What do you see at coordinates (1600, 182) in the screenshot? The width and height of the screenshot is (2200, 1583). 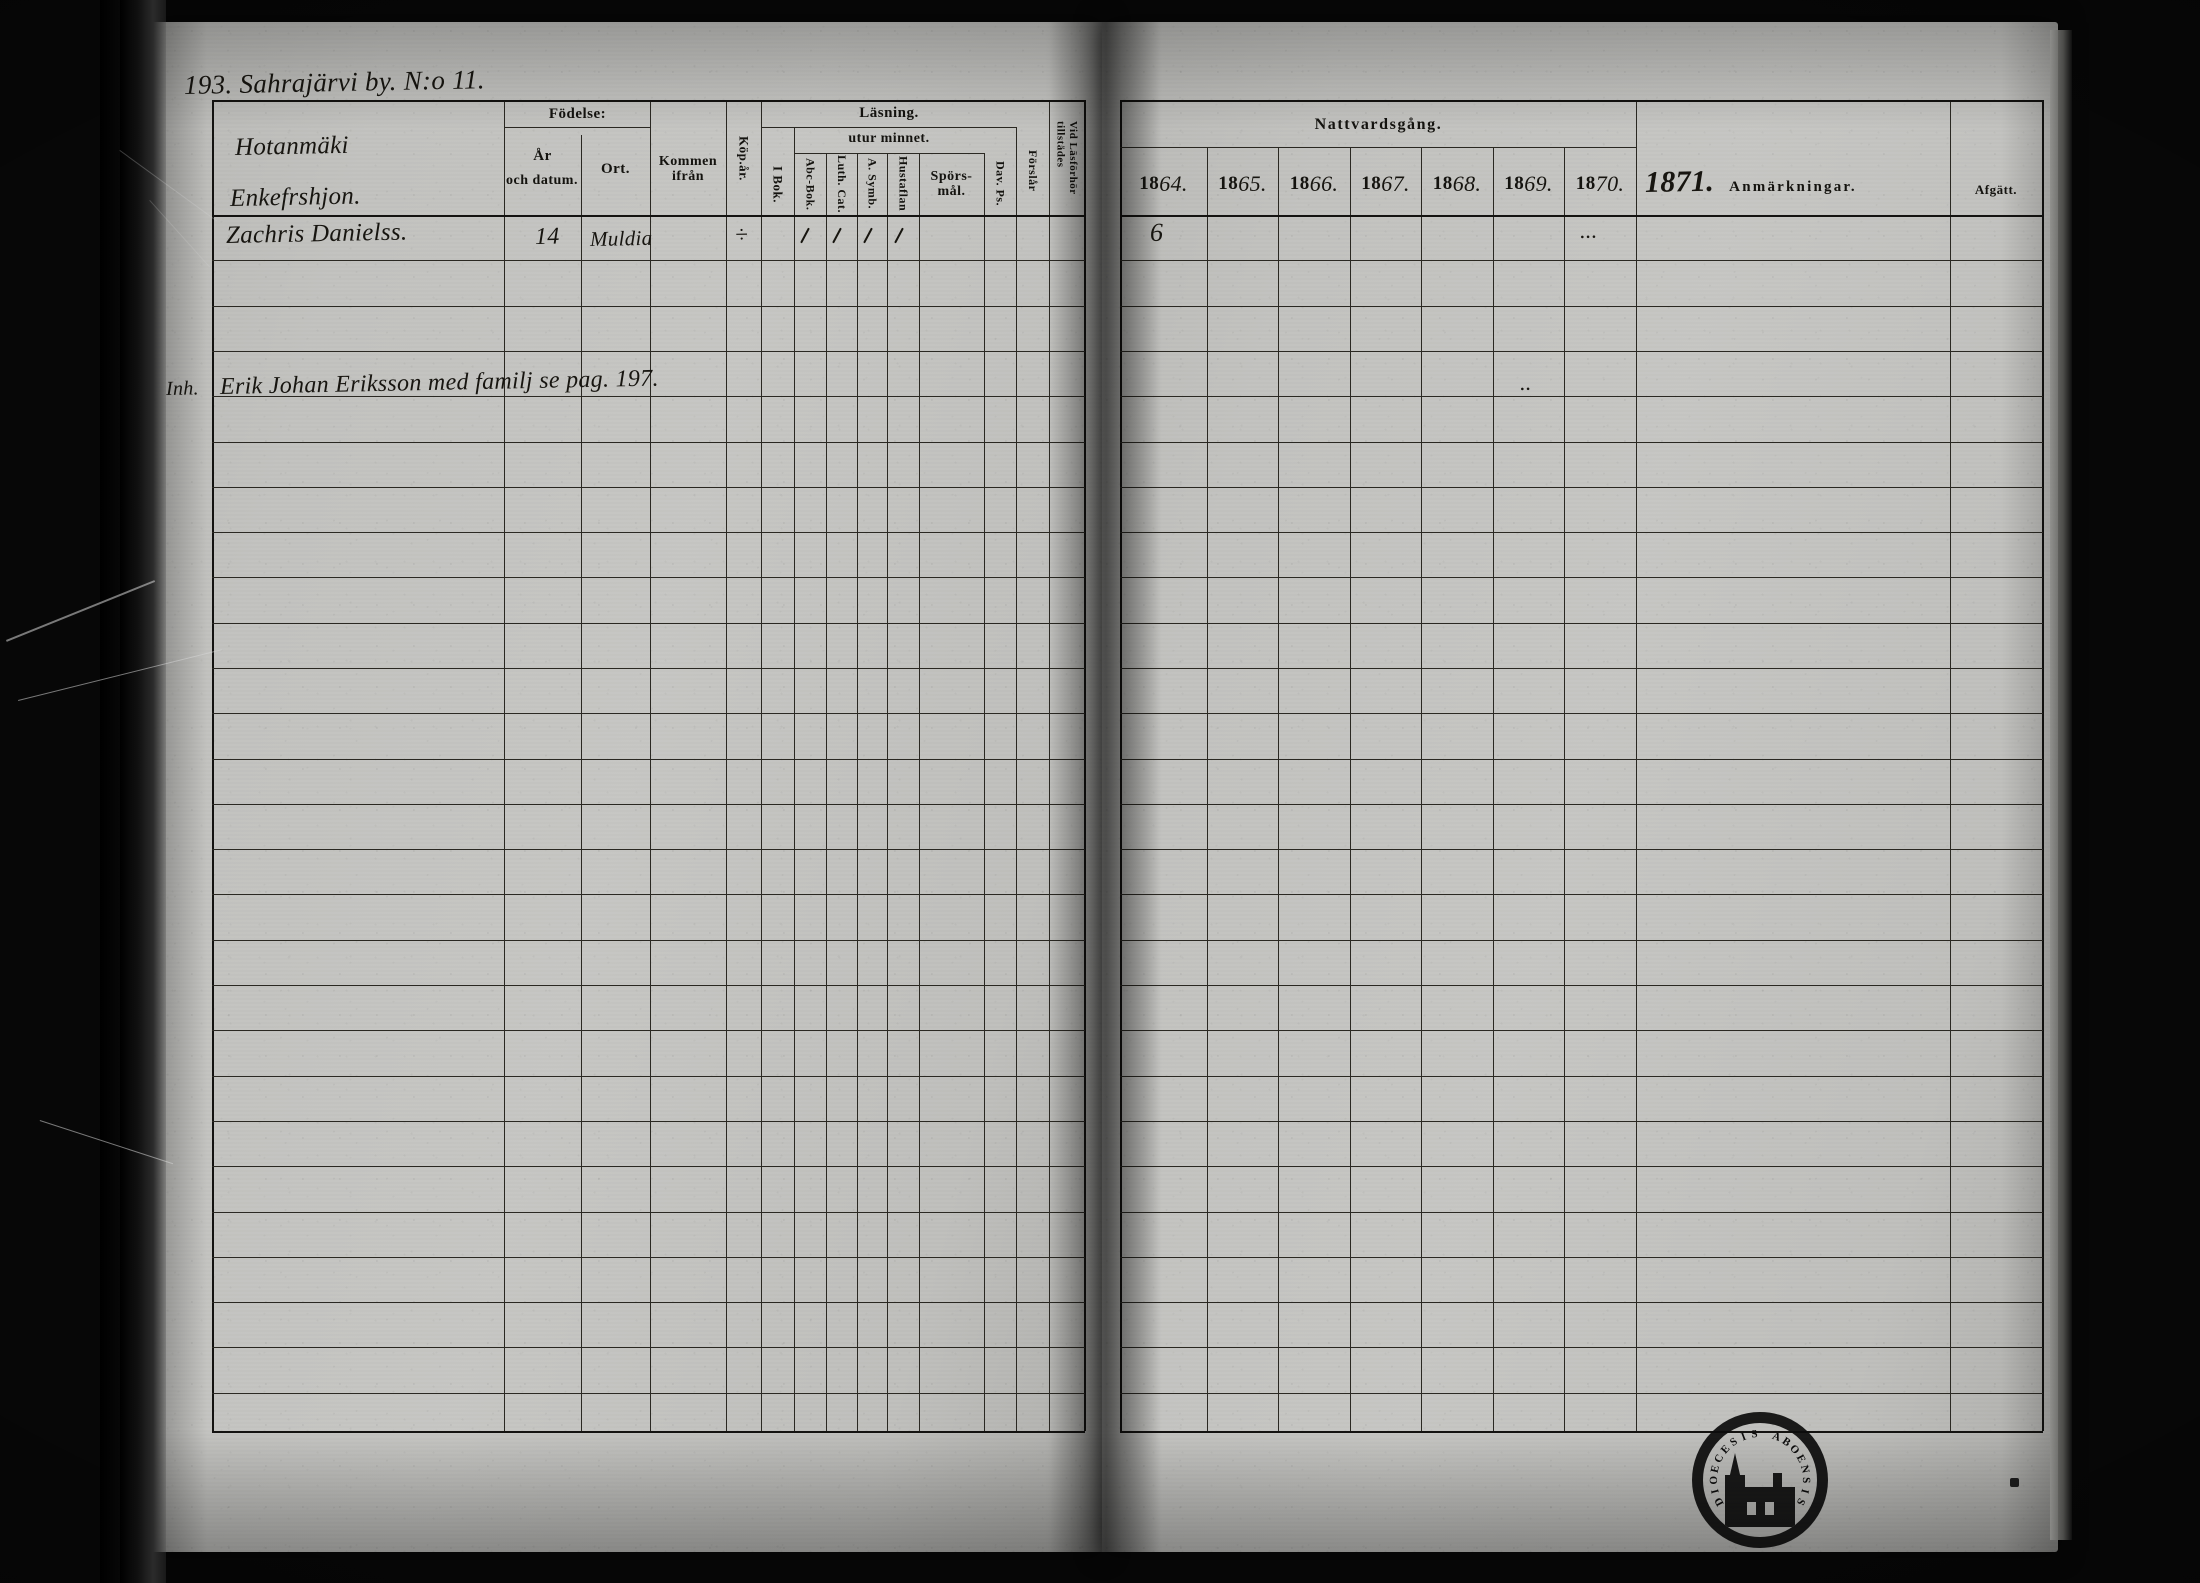 I see `year-cell-1870: 1870.` at bounding box center [1600, 182].